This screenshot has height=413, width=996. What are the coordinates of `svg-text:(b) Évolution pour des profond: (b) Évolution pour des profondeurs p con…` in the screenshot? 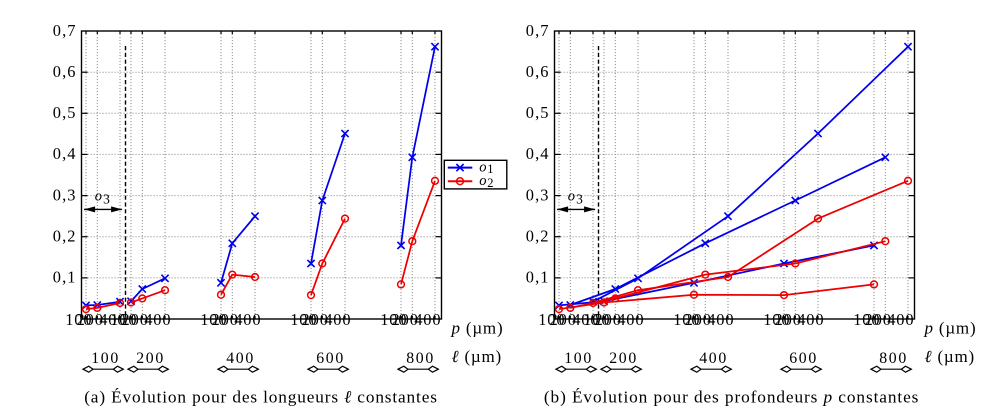 It's located at (731, 397).